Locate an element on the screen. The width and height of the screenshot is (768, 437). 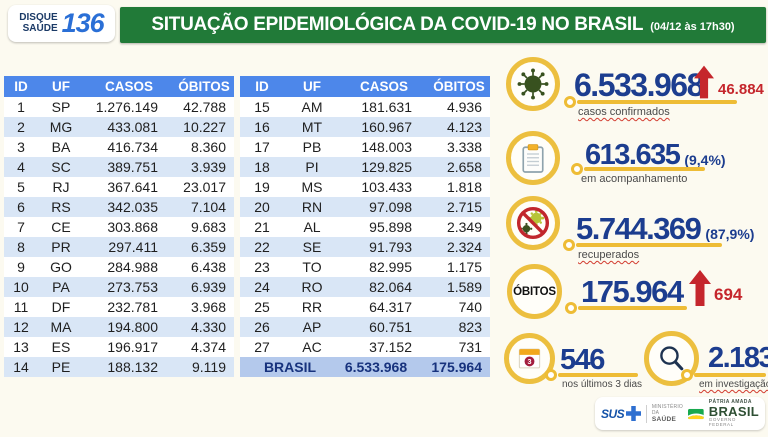
state-row: 11 DF 232.781 3.968 is located at coordinates (119, 307).